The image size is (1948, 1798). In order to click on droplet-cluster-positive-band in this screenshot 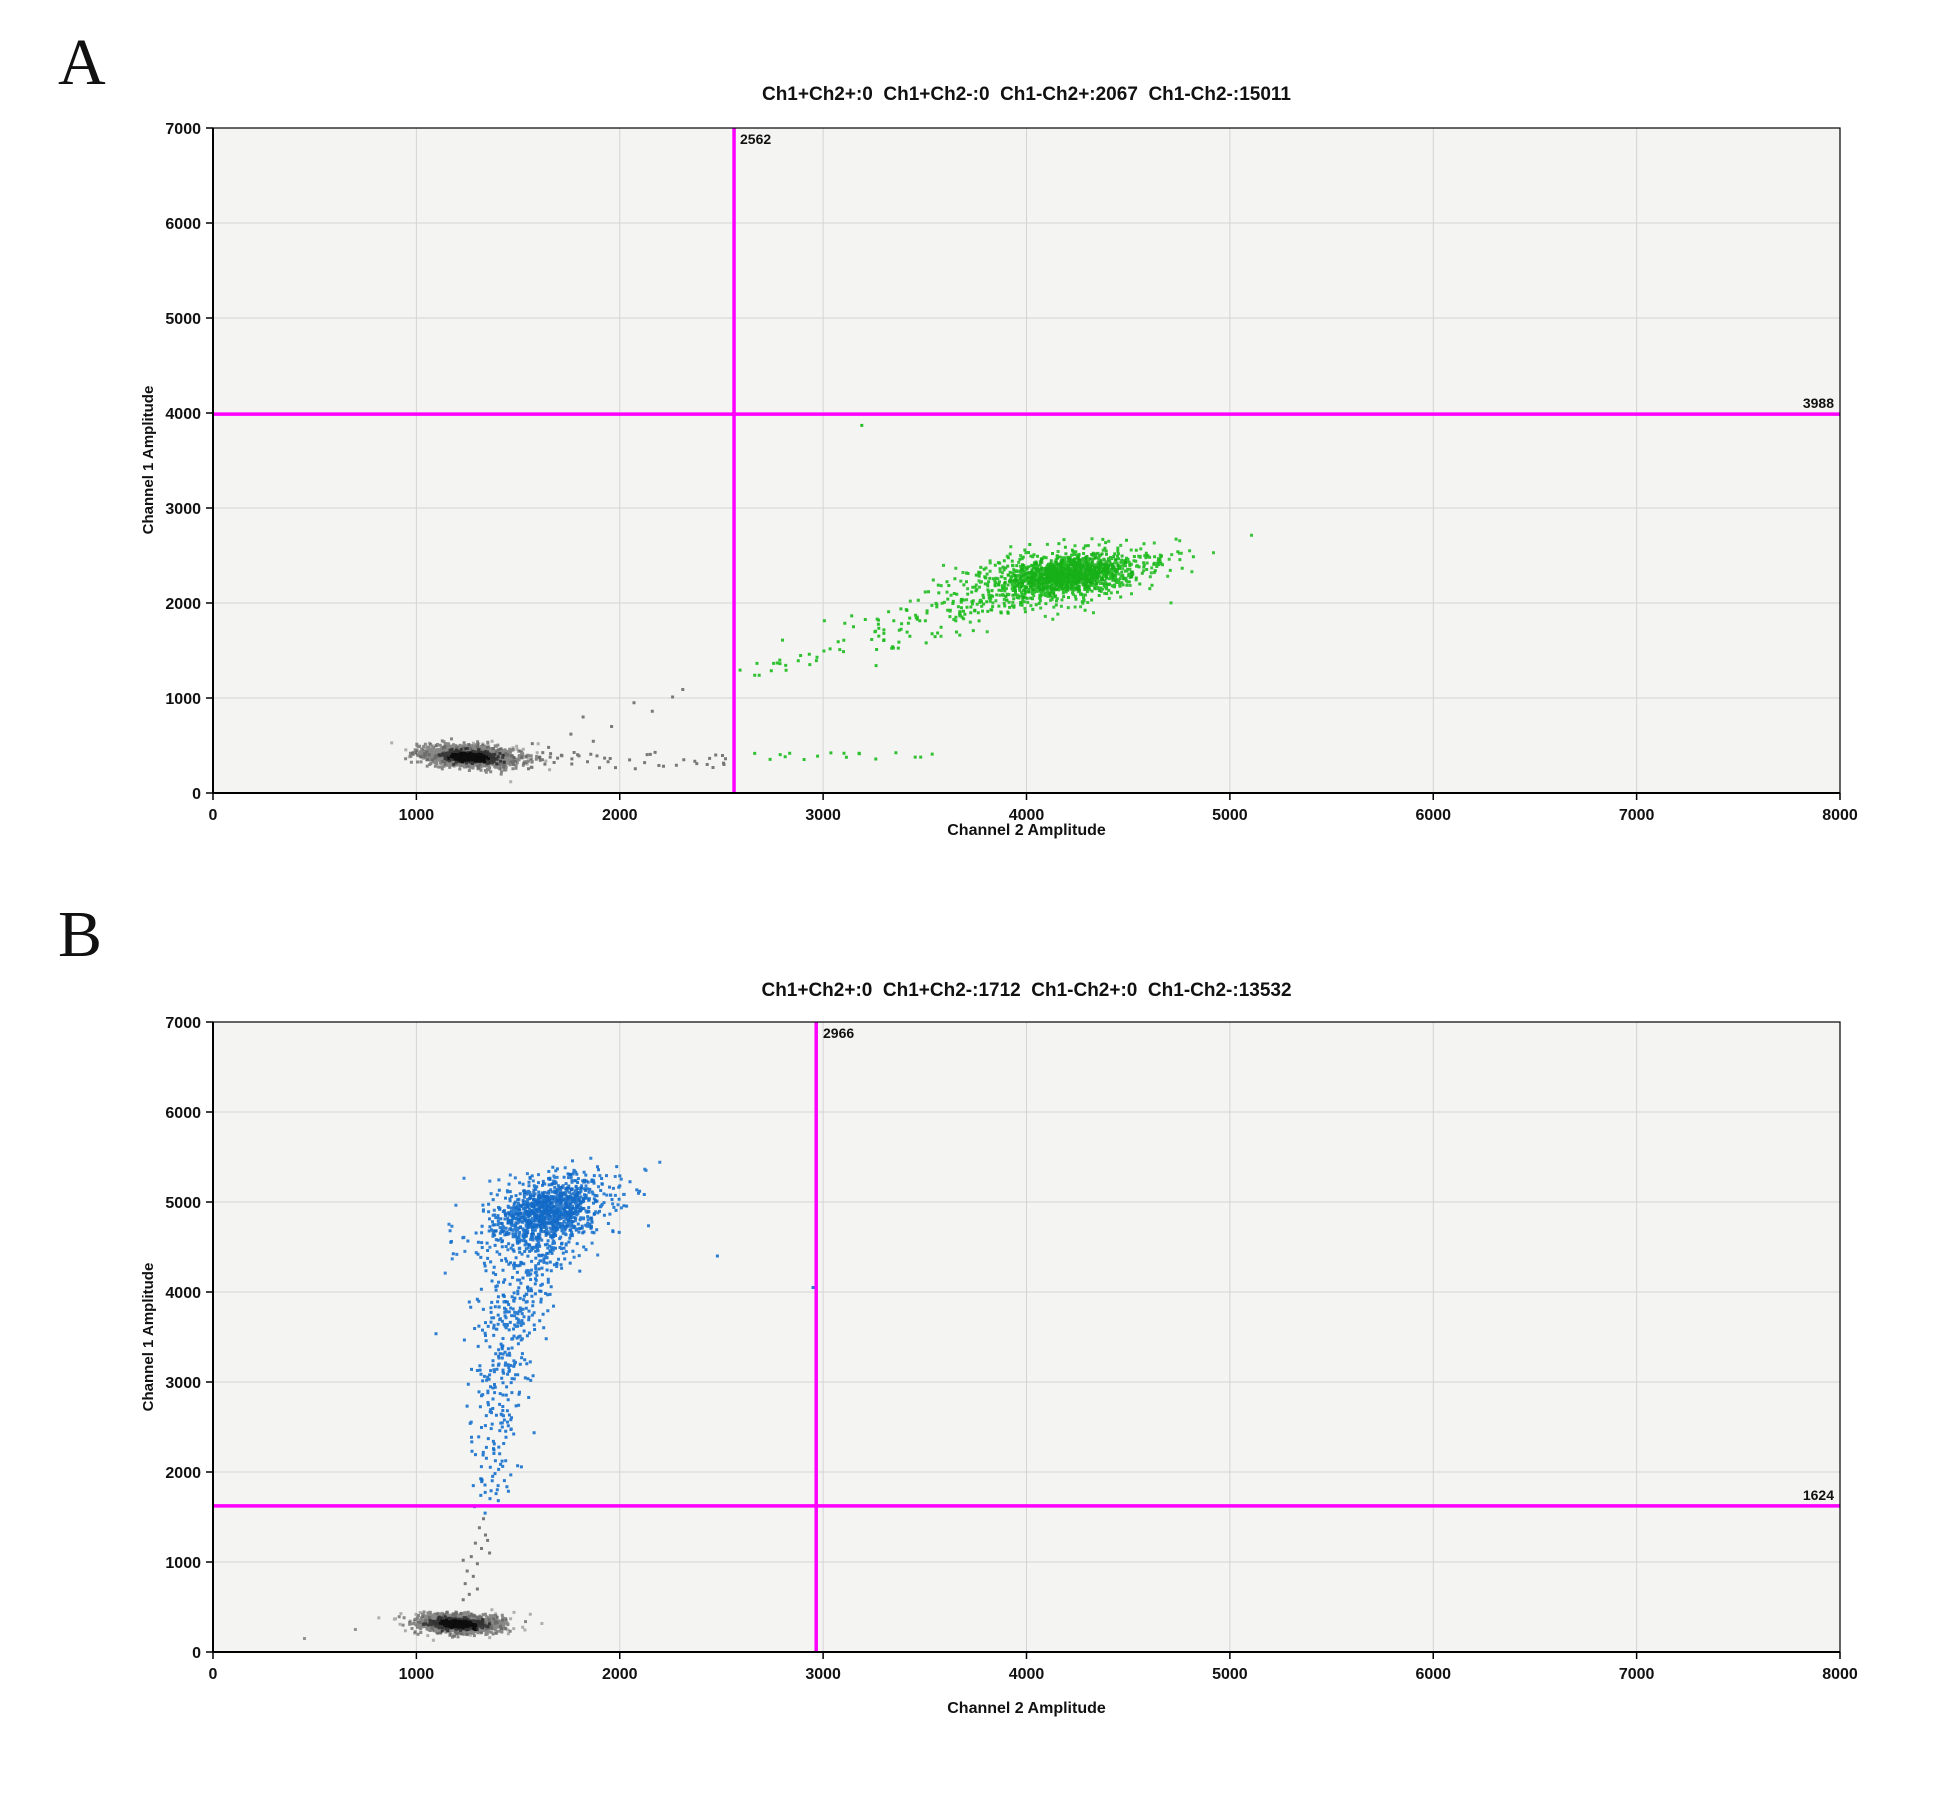, I will do `click(843, 756)`.